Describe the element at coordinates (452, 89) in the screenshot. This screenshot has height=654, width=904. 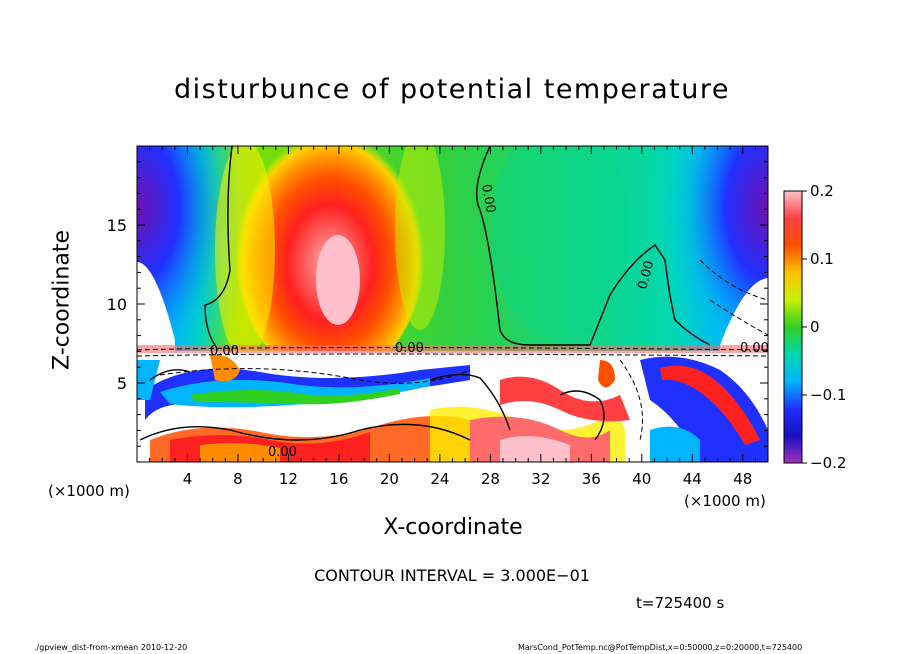
I see `chart-title: disturbunce of potential temperature` at that location.